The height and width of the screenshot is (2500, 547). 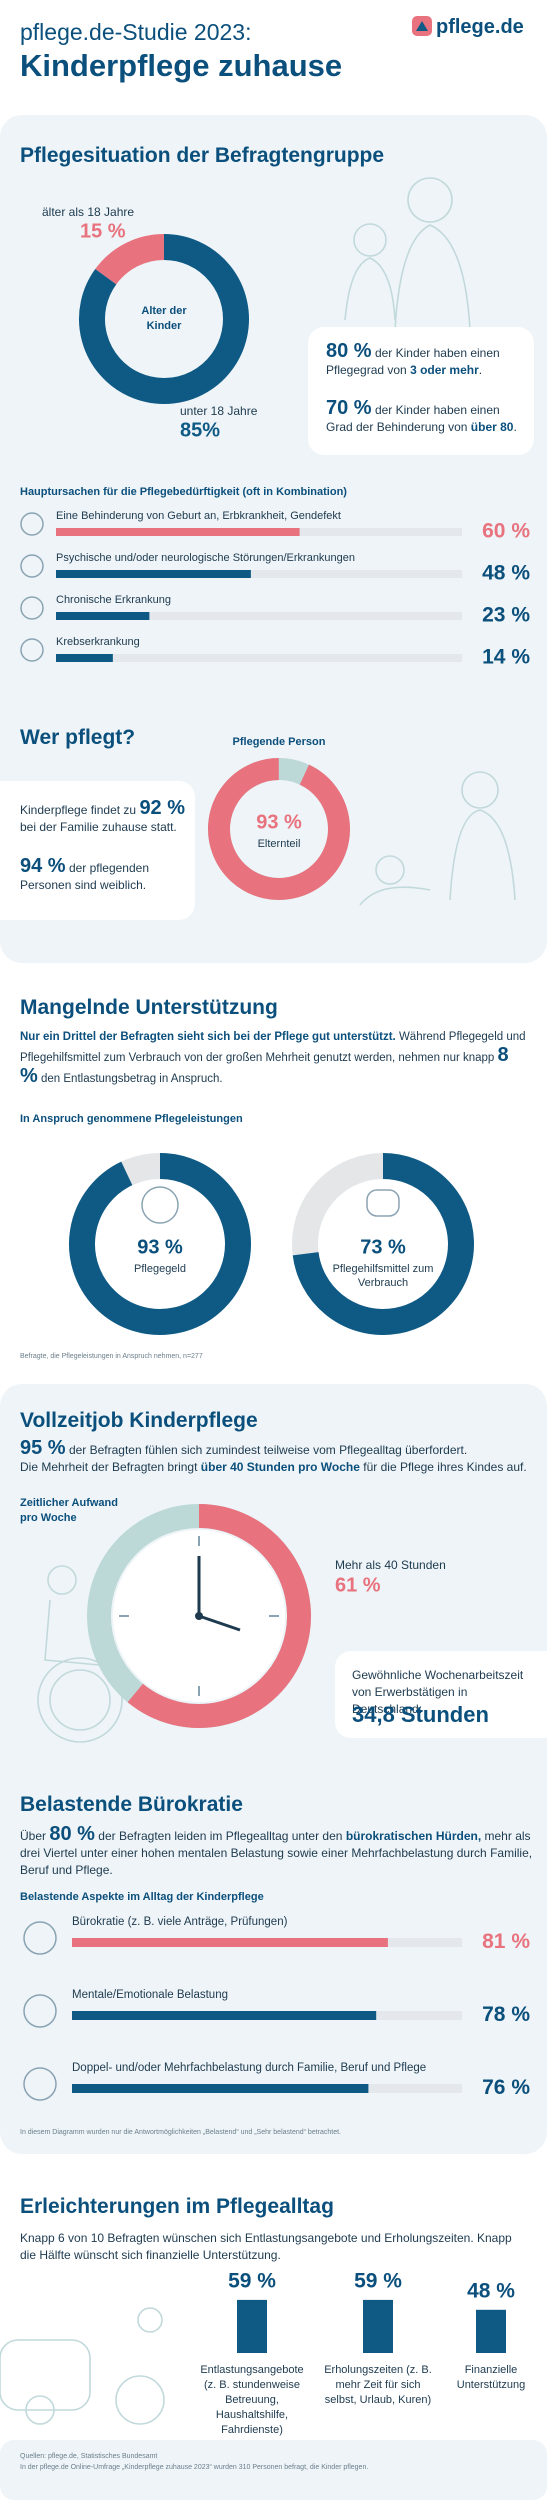 I want to click on chart-title: Pflegende Person, so click(x=279, y=742).